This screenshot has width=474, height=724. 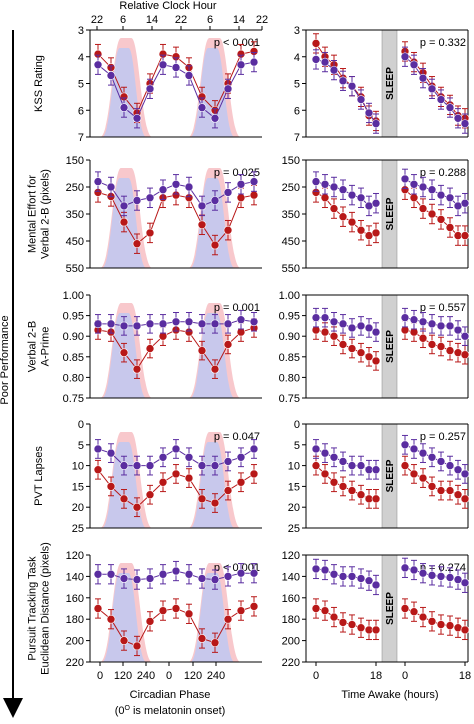 What do you see at coordinates (152, 20) in the screenshot?
I see `top-tick-label: 14` at bounding box center [152, 20].